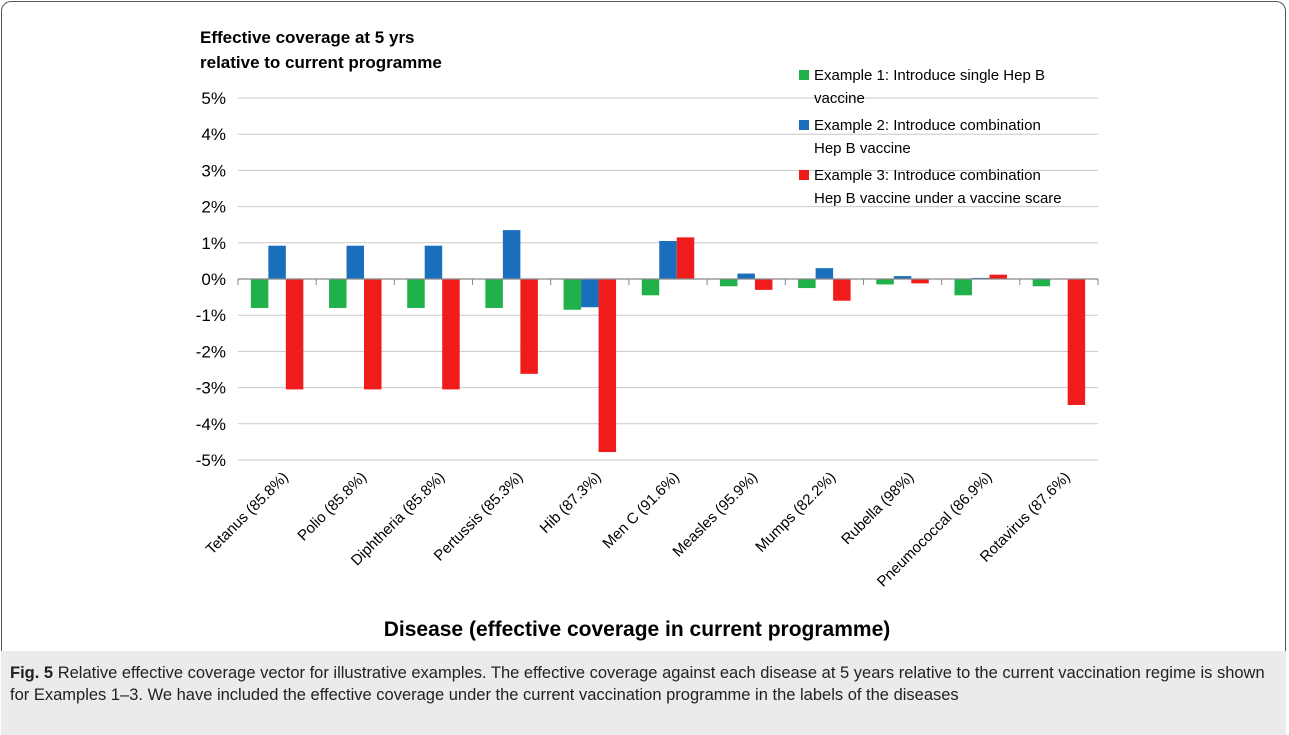  I want to click on legend-label-3: Example 3: Introduce combination, so click(927, 175).